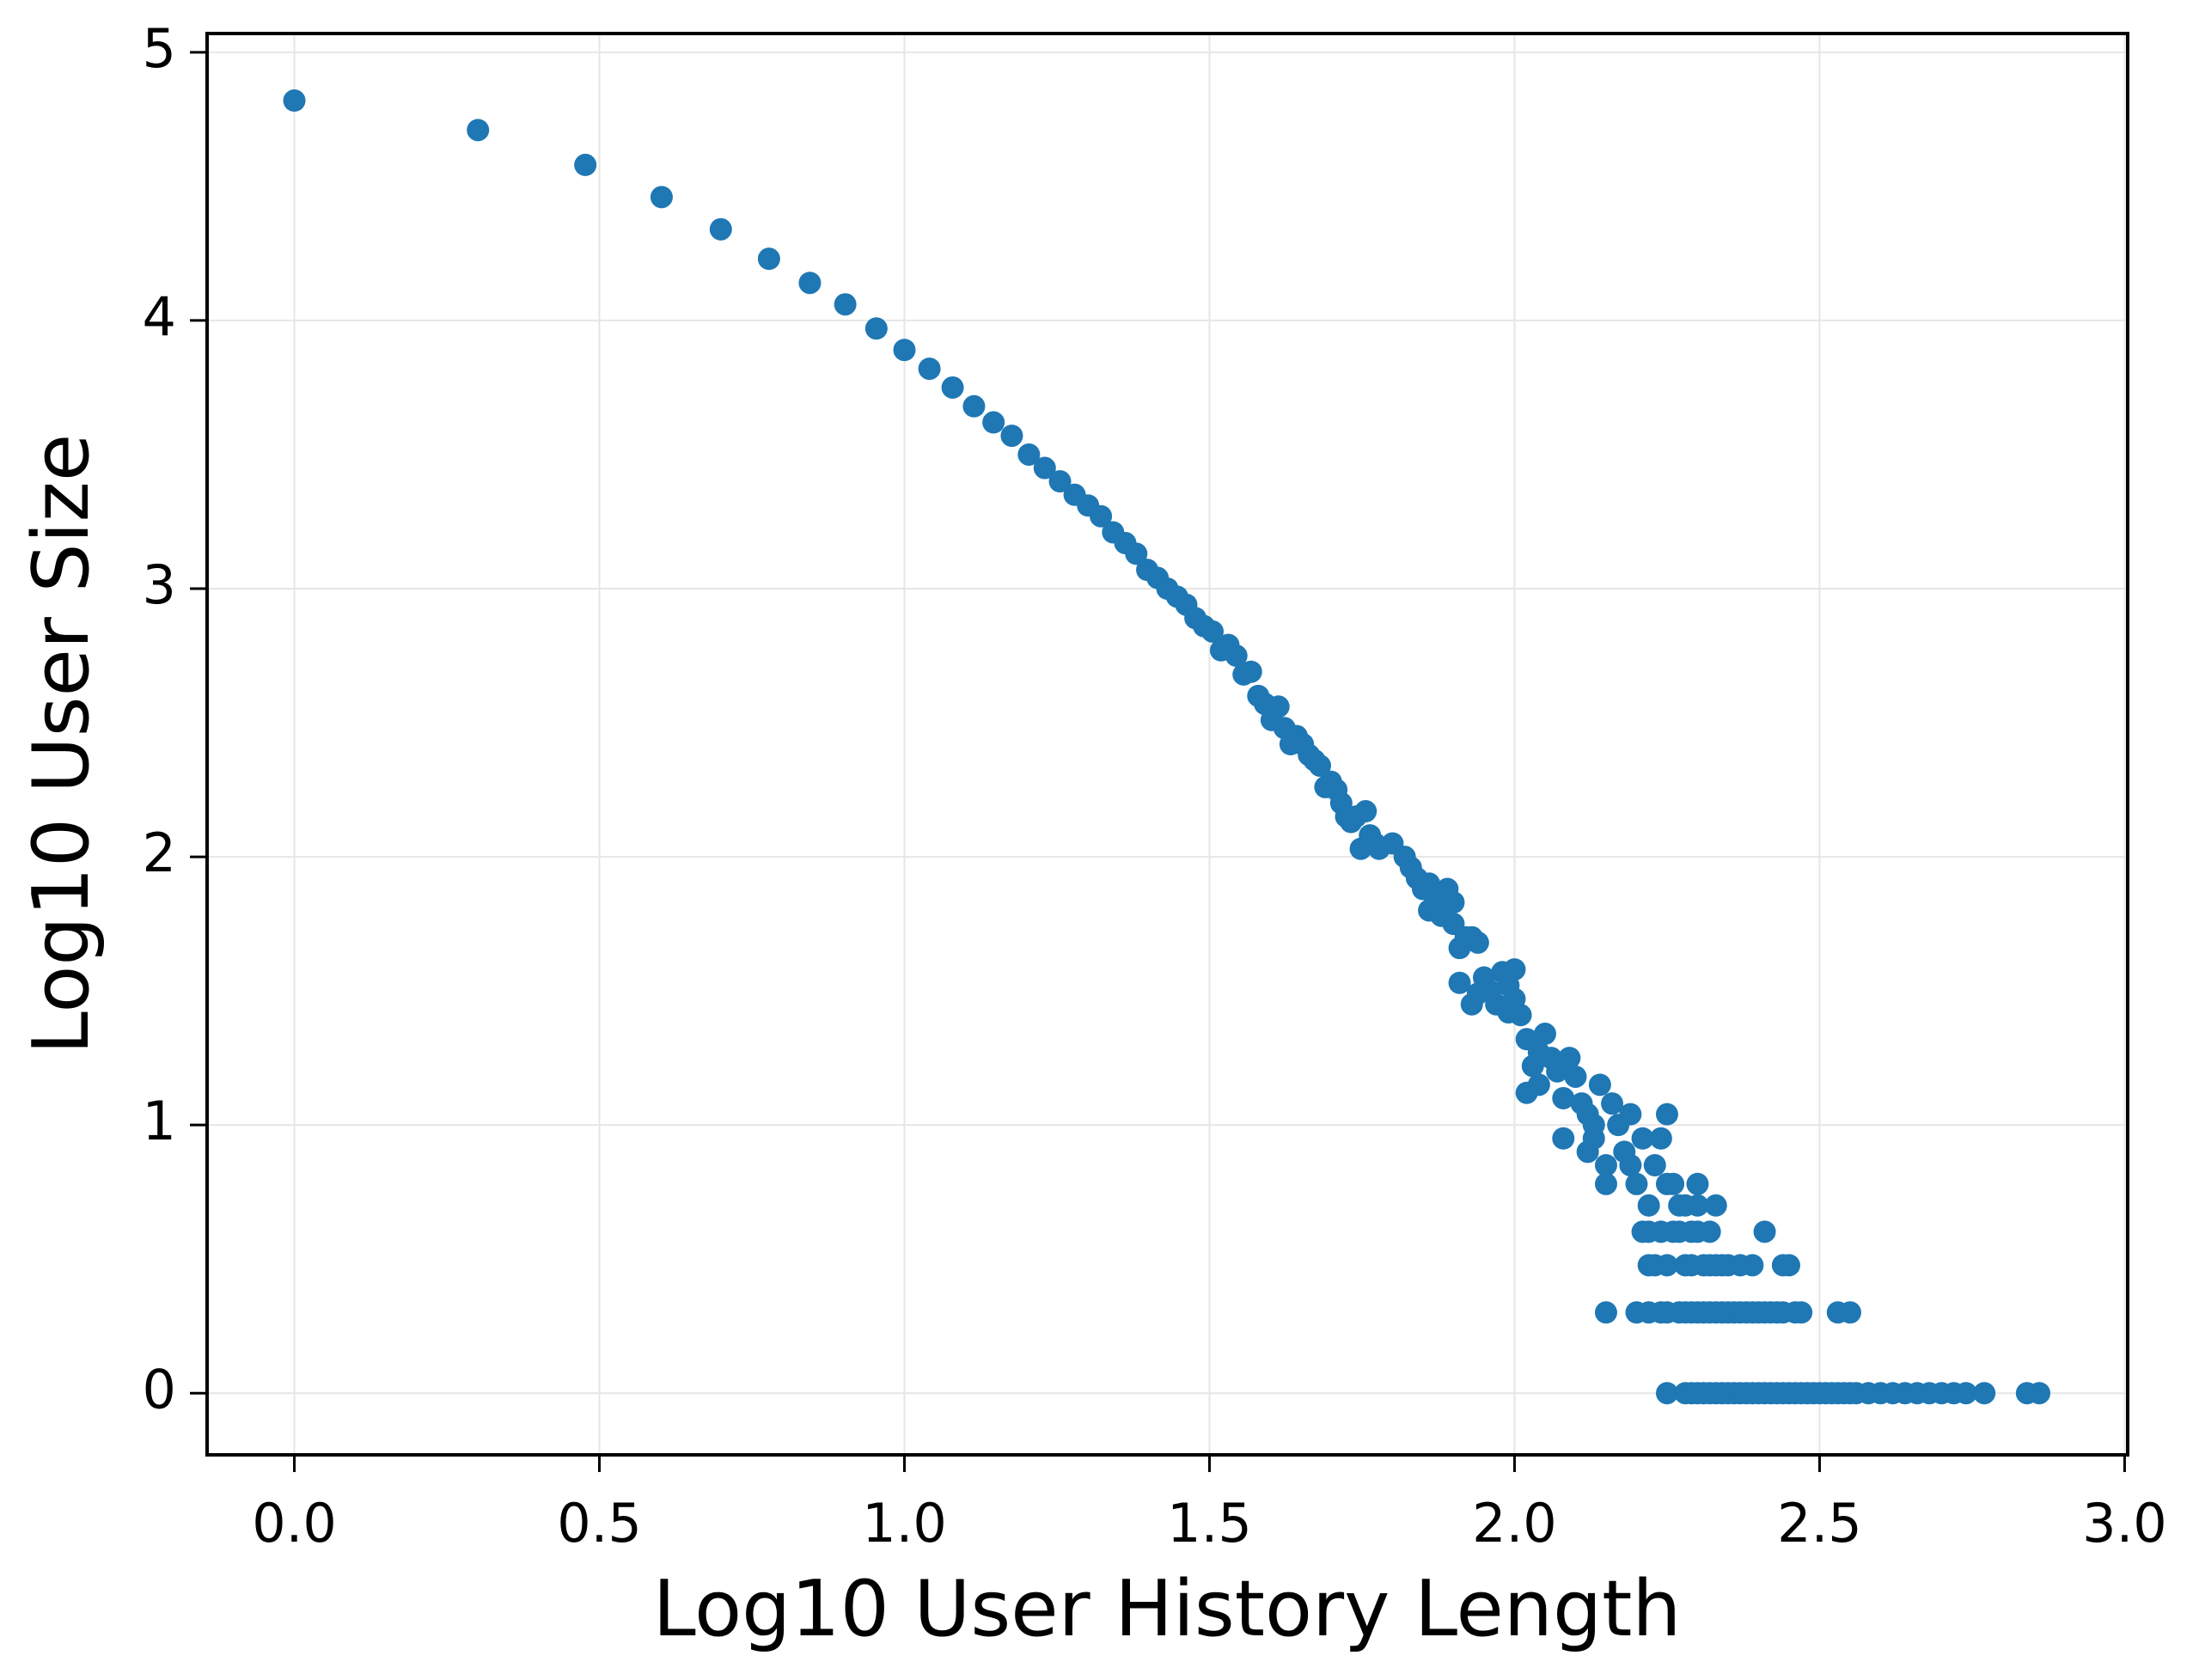 The width and height of the screenshot is (2199, 1680). I want to click on x-axis-label: Log10 User History Length, so click(1167, 1609).